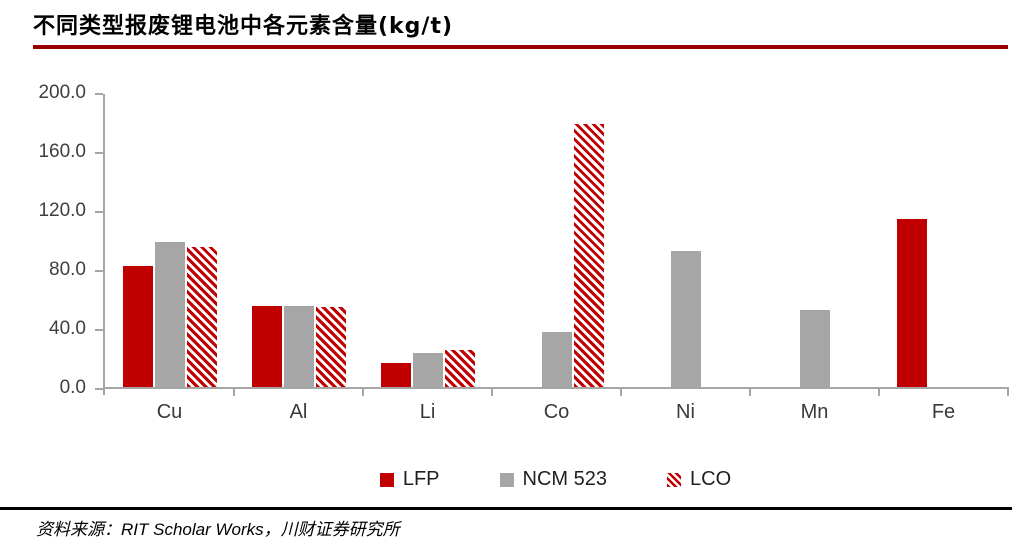 This screenshot has width=1012, height=542. Describe the element at coordinates (421, 479) in the screenshot. I see `legend-label-lfp: LFP` at that location.